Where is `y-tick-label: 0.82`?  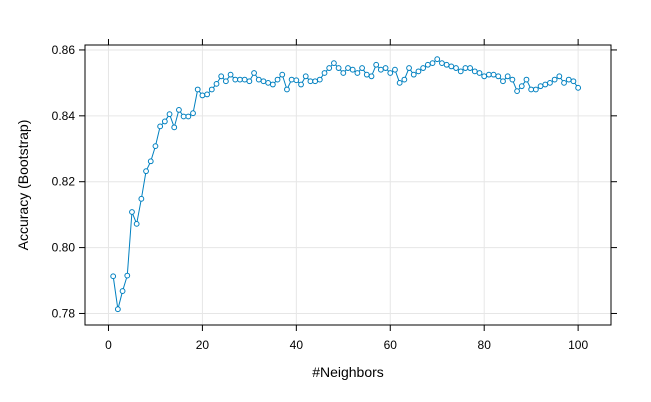
y-tick-label: 0.82 is located at coordinates (64, 182).